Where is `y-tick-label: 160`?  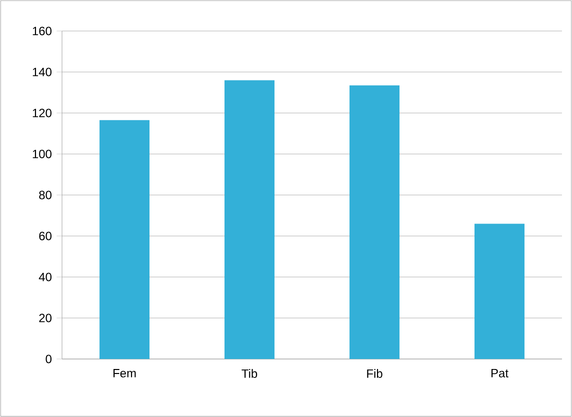
y-tick-label: 160 is located at coordinates (42, 31).